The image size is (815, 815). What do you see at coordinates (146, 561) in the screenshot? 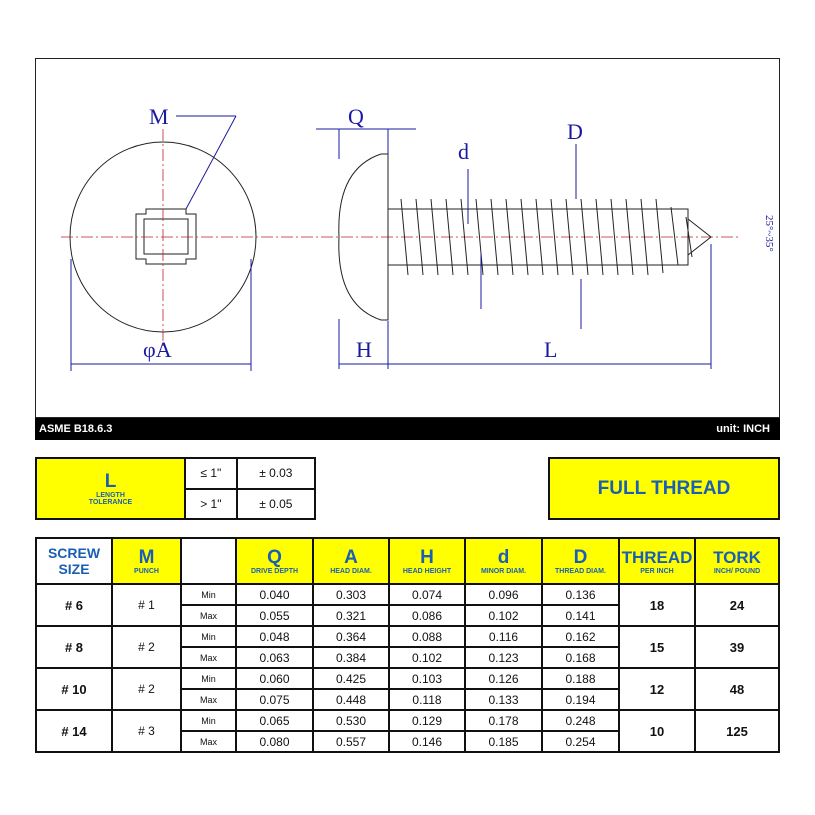
I see `header-m: M PUNCH` at bounding box center [146, 561].